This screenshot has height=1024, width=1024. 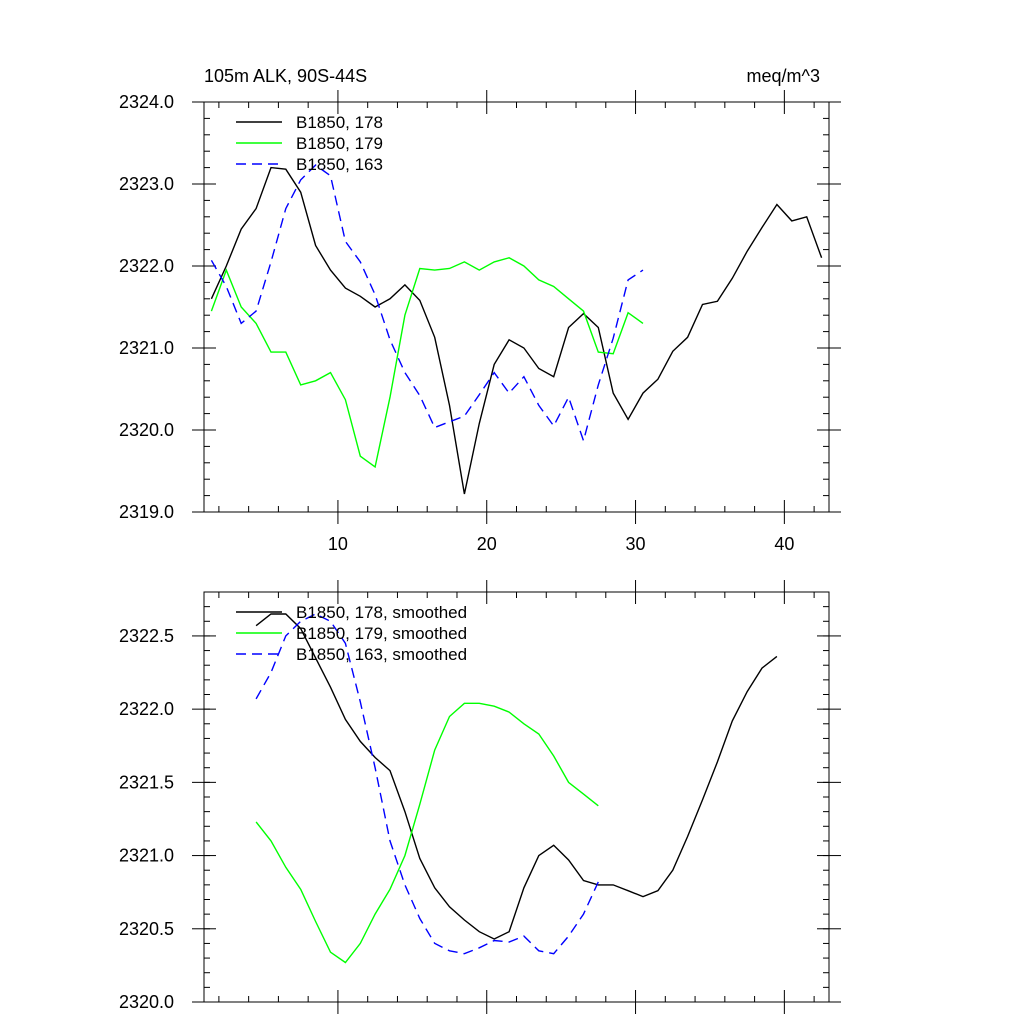 I want to click on y-tick-label: 2319.0, so click(x=146, y=512).